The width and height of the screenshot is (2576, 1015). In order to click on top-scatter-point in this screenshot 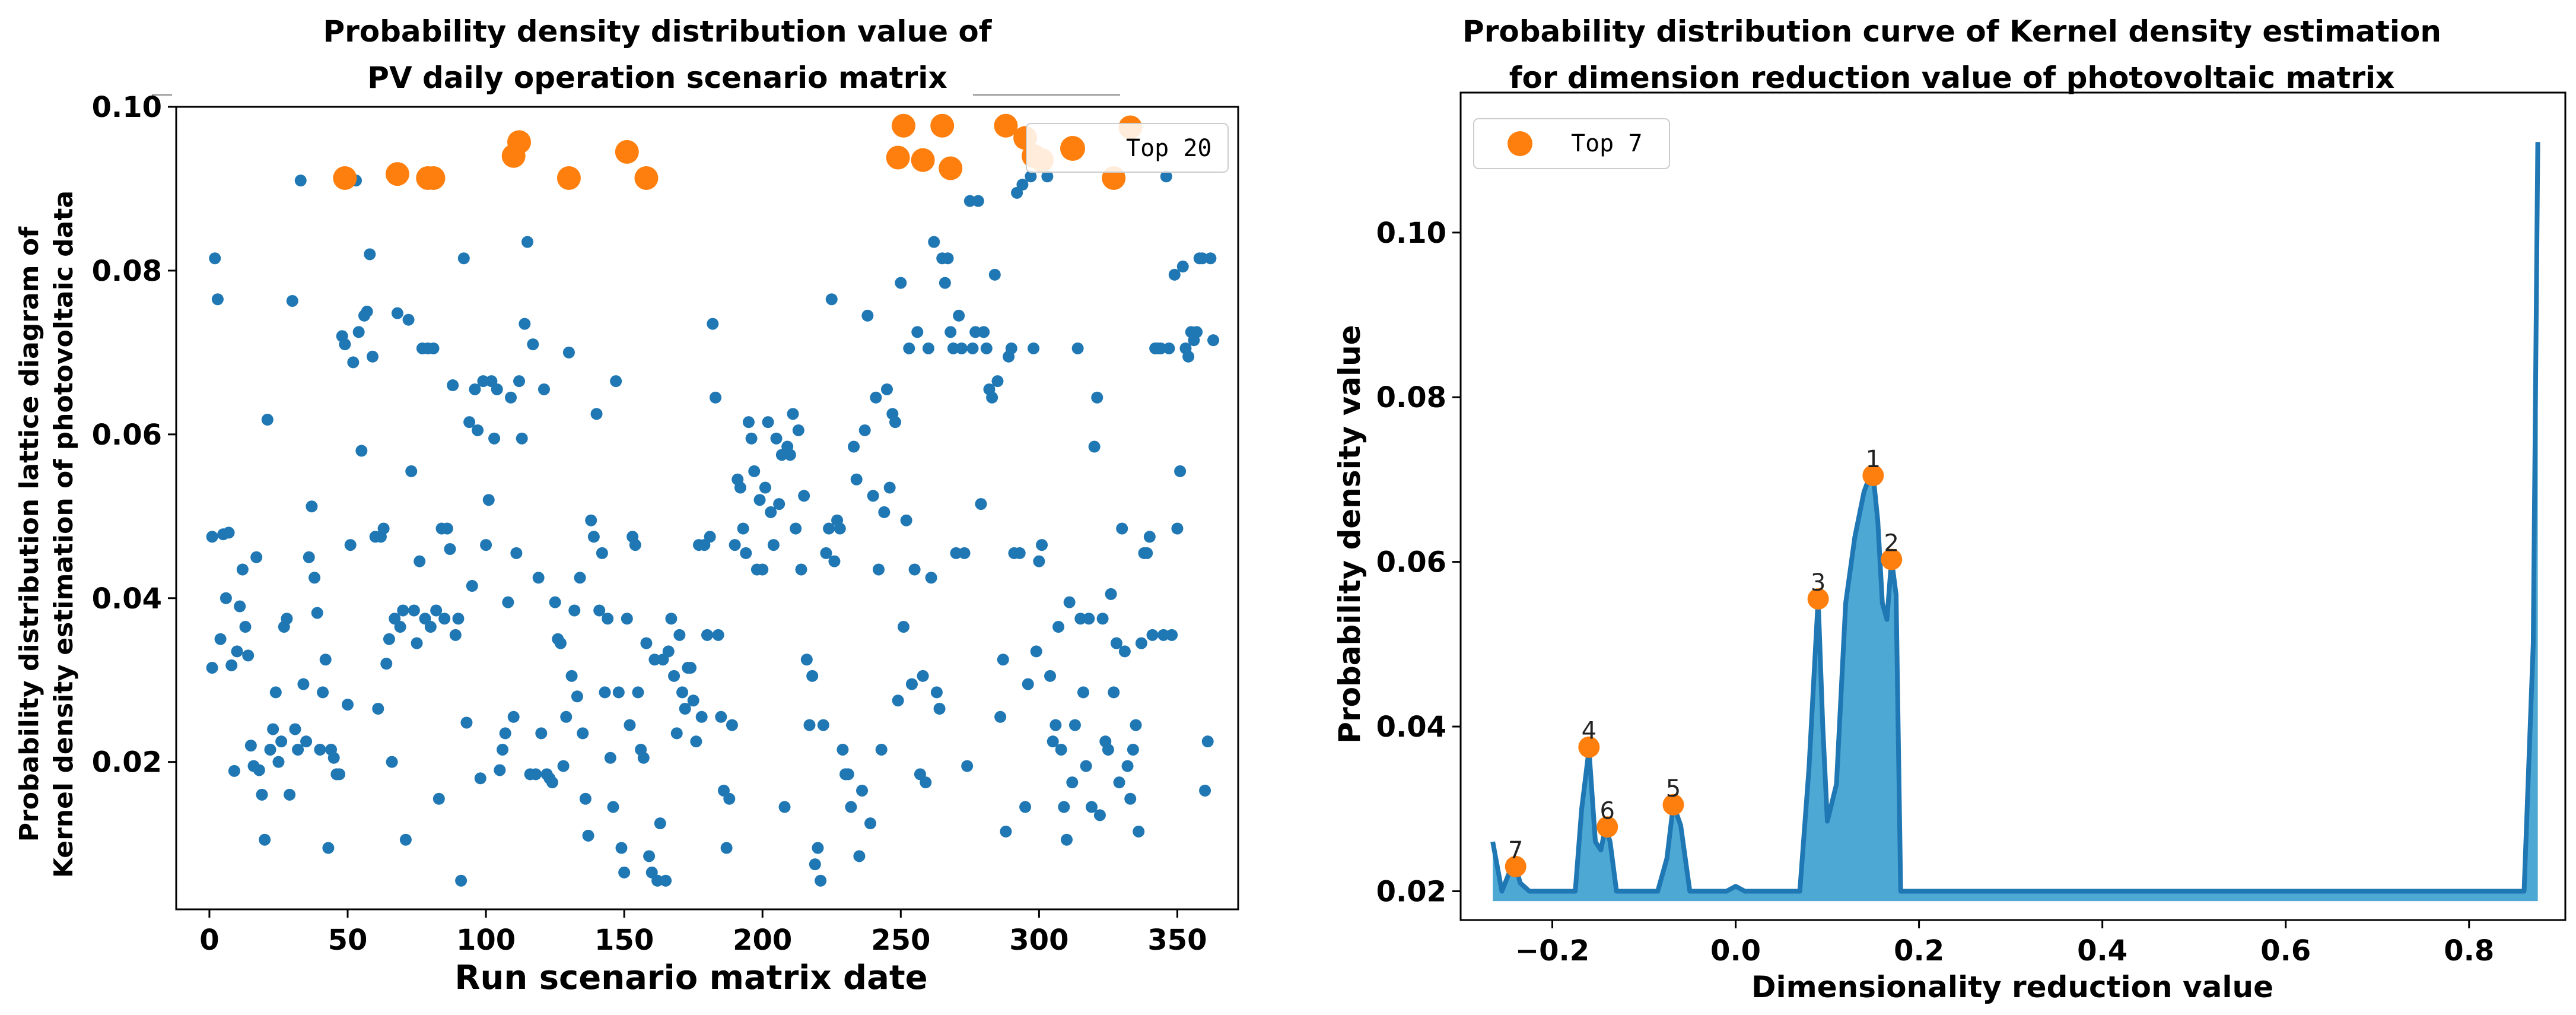, I will do `click(923, 160)`.